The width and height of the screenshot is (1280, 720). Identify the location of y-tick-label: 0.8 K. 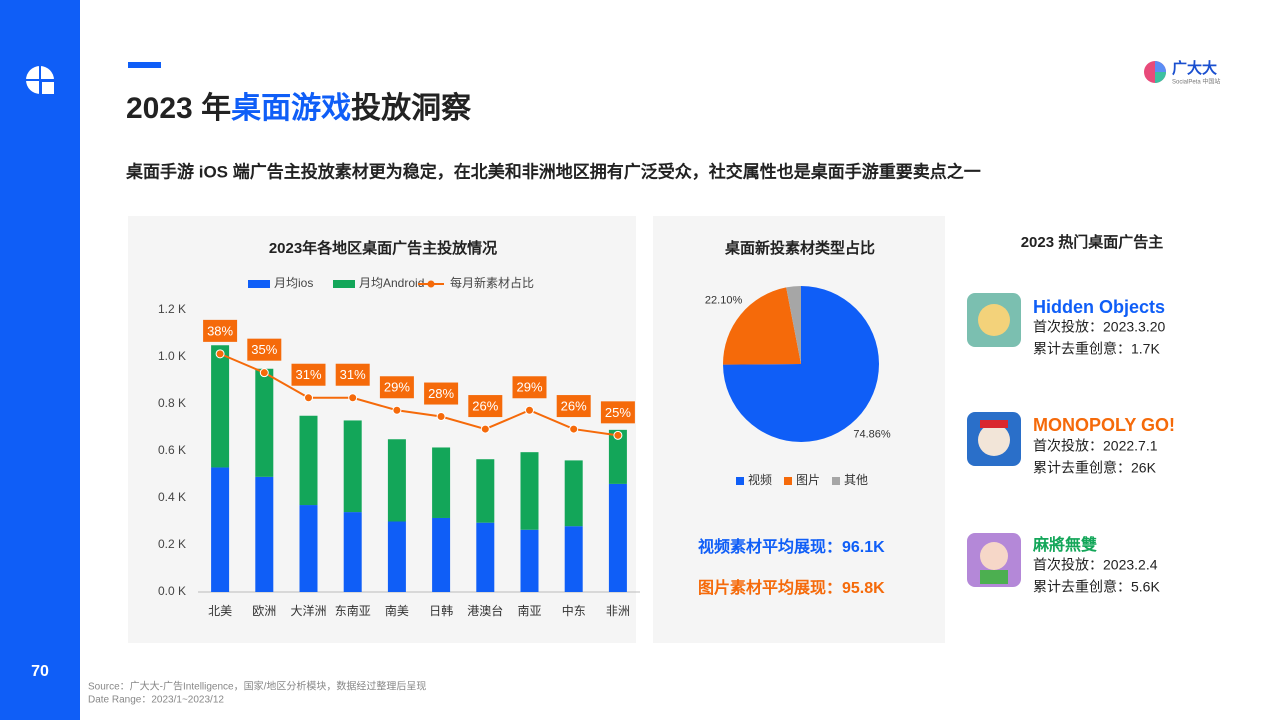
(172, 403).